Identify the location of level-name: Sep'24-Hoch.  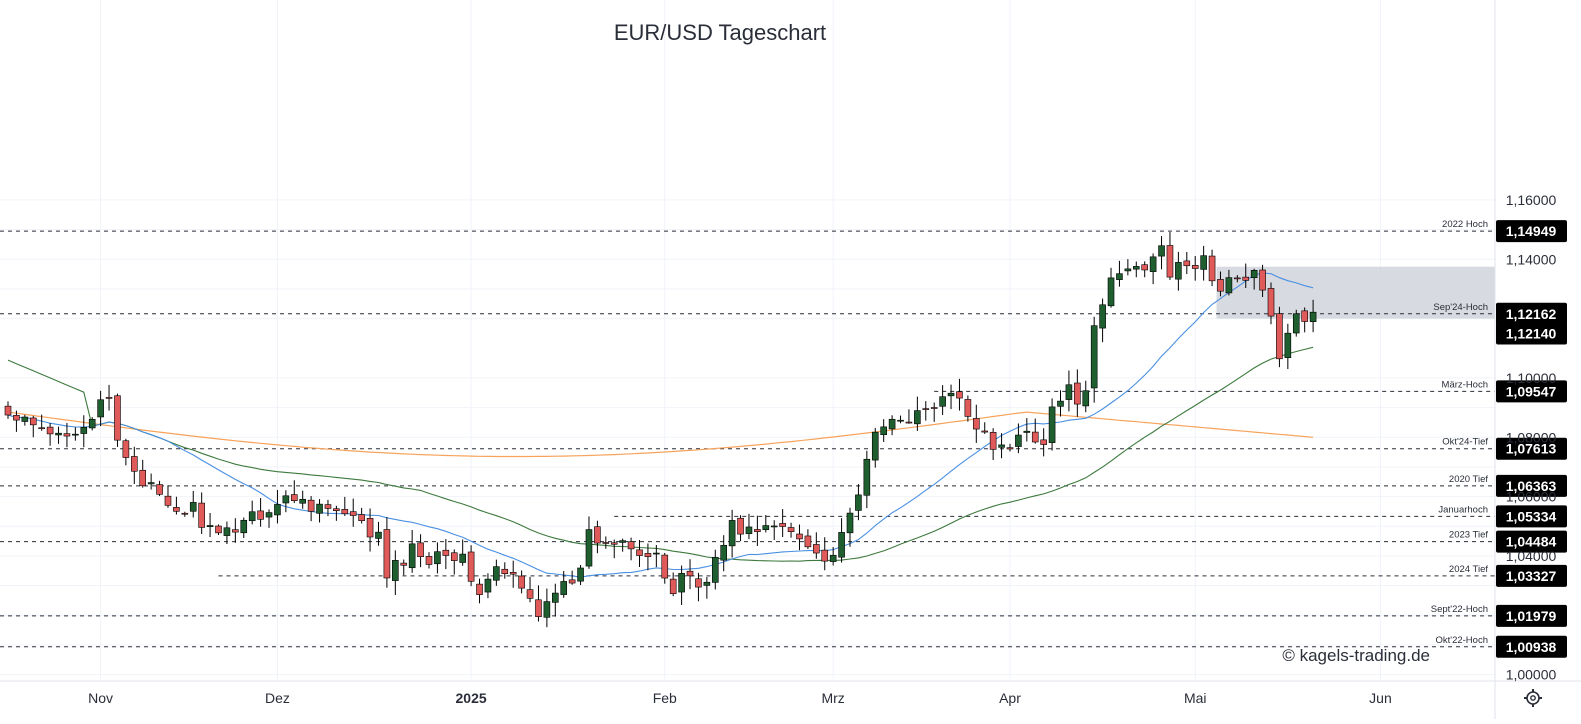
(1460, 307).